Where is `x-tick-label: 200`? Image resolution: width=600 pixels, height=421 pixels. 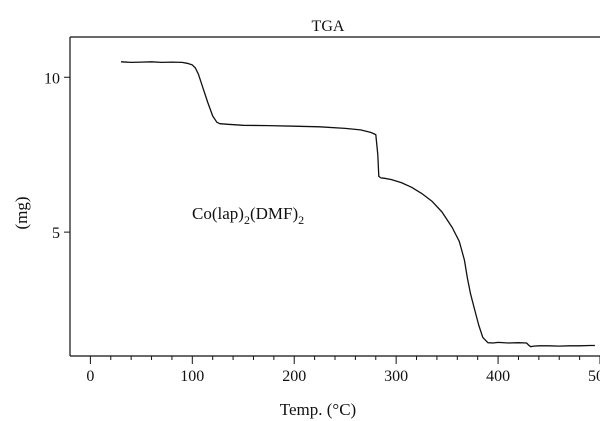
x-tick-label: 200 is located at coordinates (294, 376).